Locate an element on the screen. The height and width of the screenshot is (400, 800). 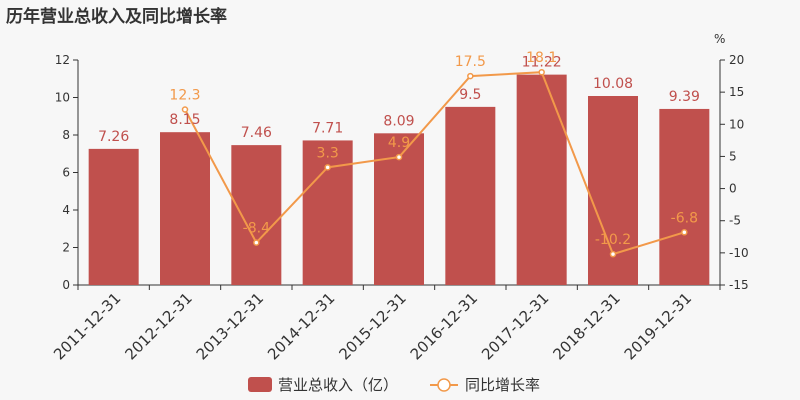
x-tick-label: 2011-12-31 is located at coordinates (87, 326).